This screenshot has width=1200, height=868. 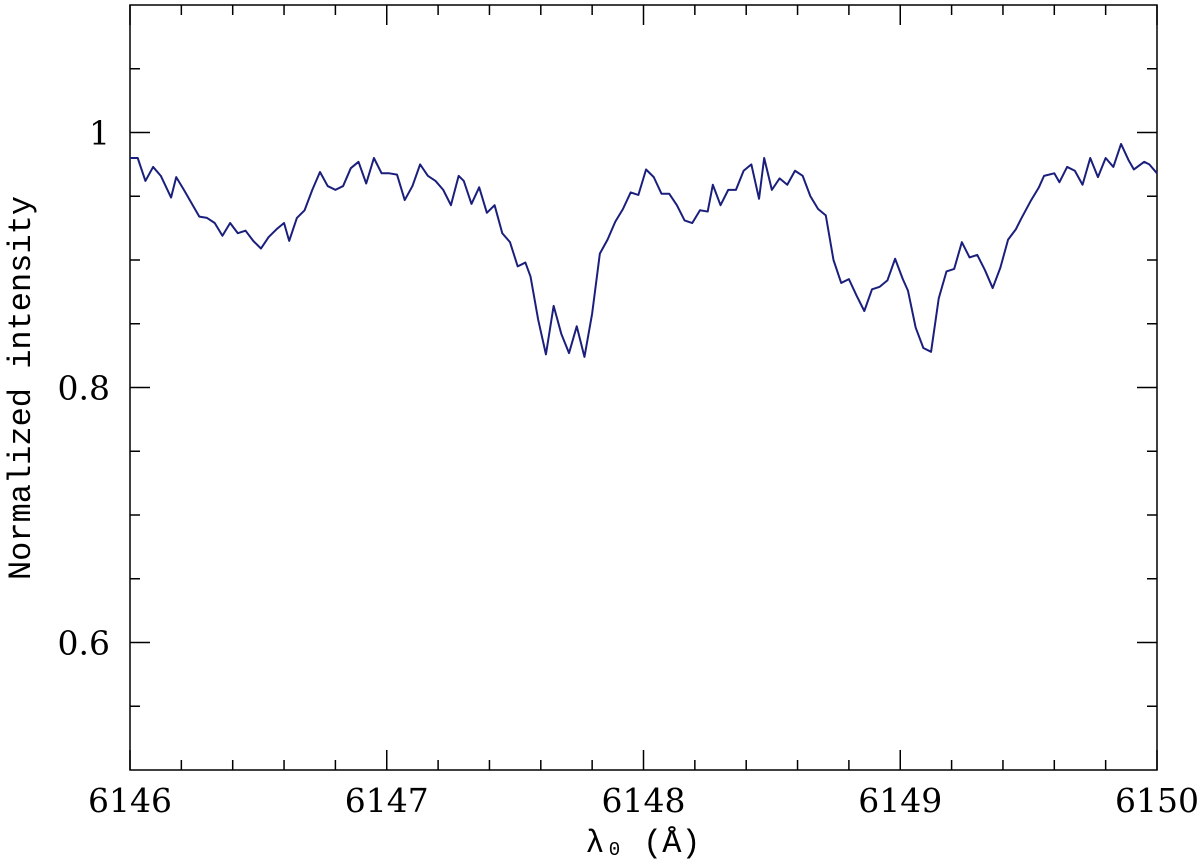 I want to click on x-tick-label: 6147, so click(x=387, y=800).